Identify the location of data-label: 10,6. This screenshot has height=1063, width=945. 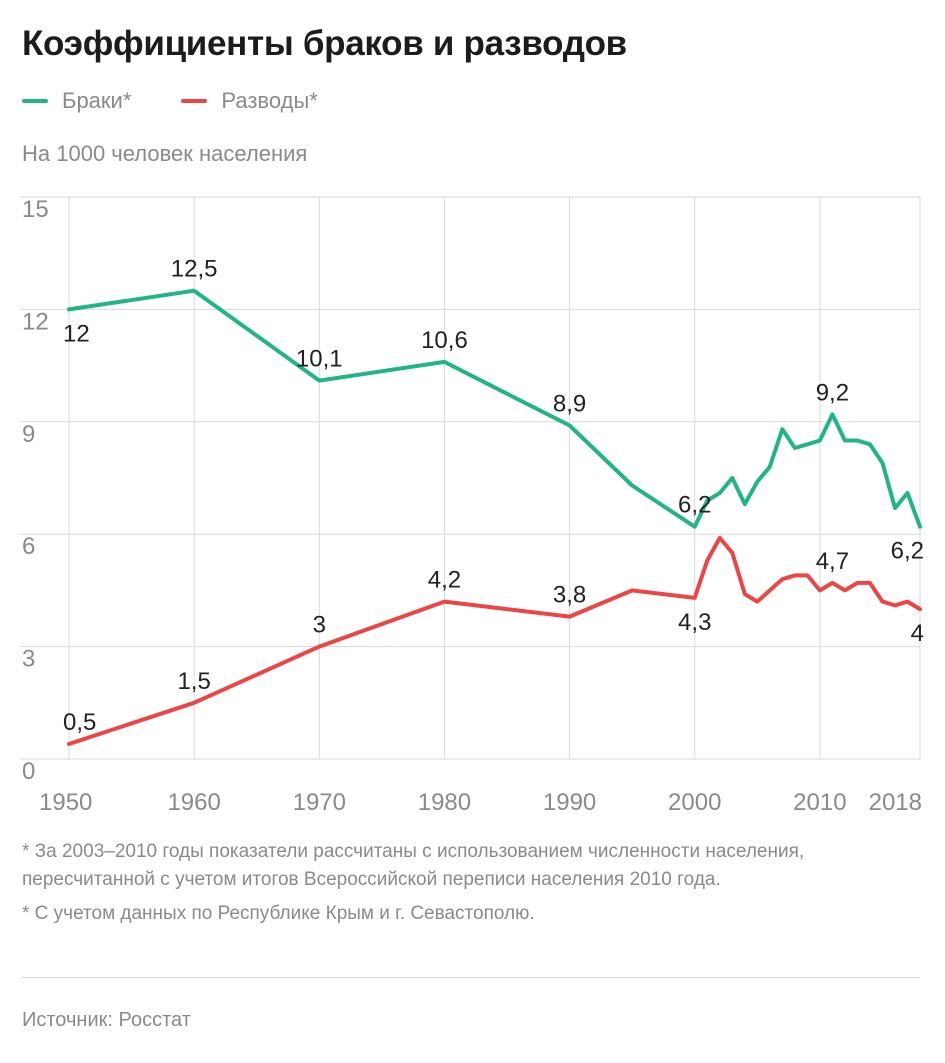
(444, 340).